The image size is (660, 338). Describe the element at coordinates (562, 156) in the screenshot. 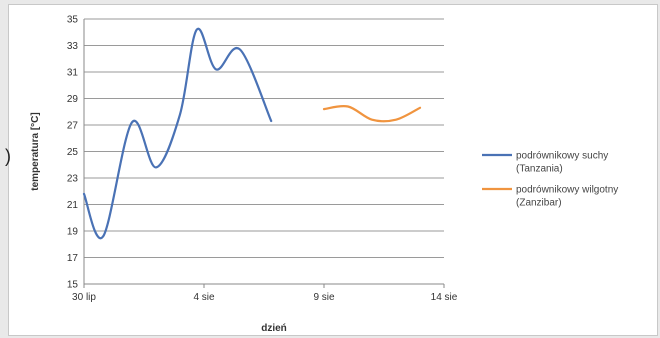

I see `legend-entry-1-line-1: podrównikowy suchy` at that location.